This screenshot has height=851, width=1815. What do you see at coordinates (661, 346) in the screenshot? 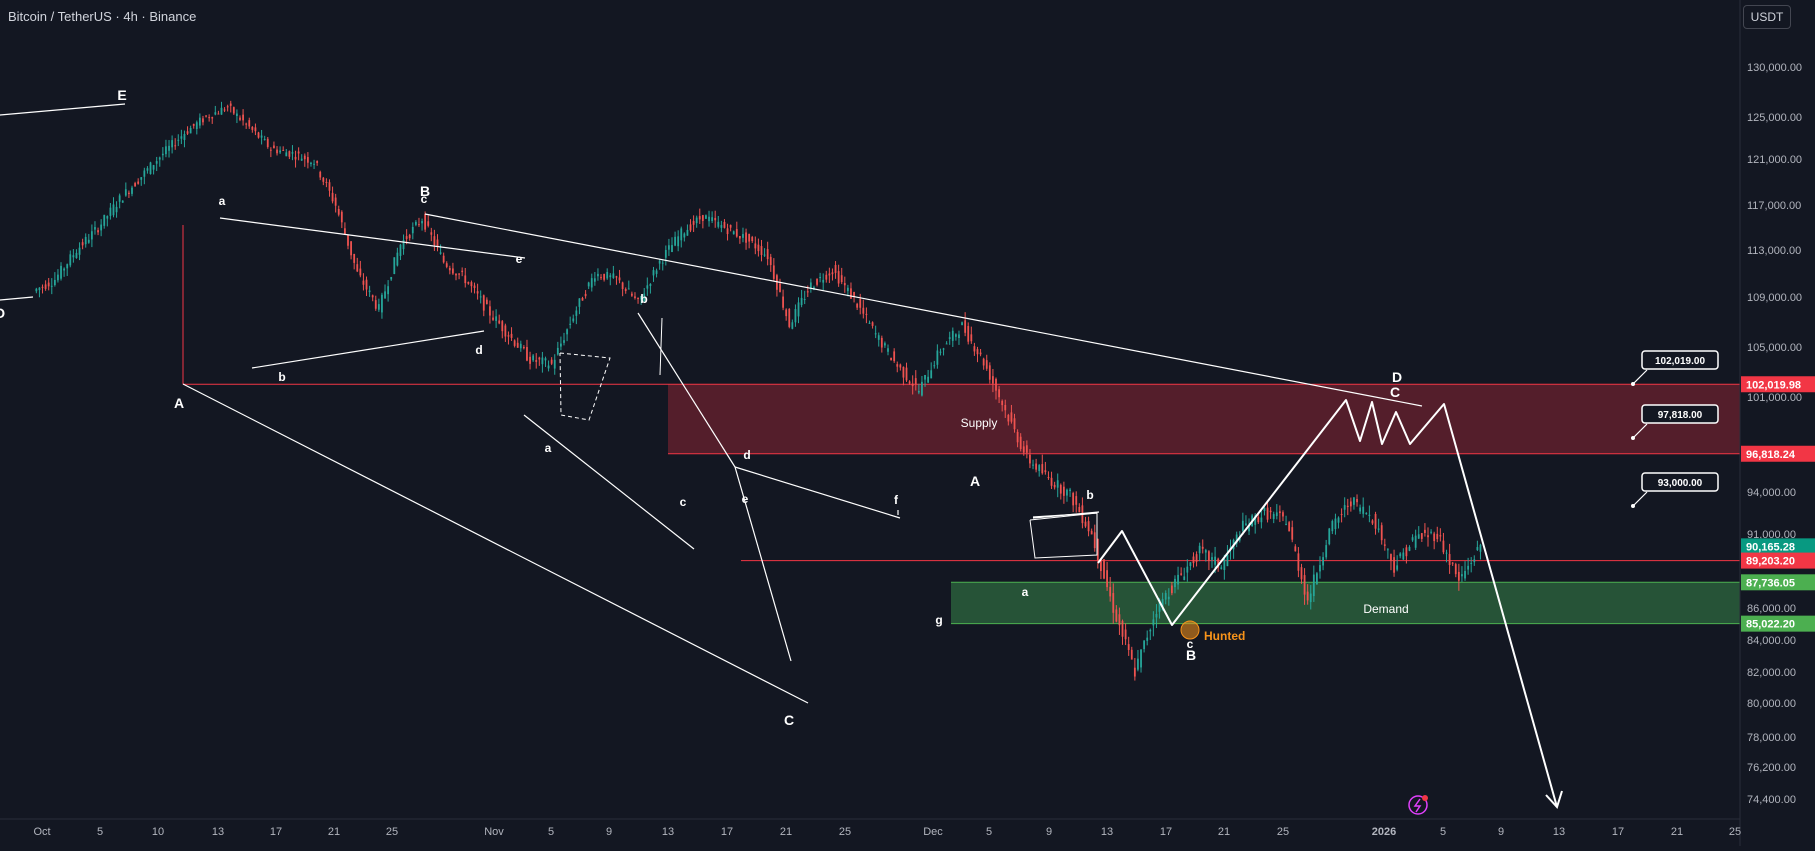
I see `flag-pole` at bounding box center [661, 346].